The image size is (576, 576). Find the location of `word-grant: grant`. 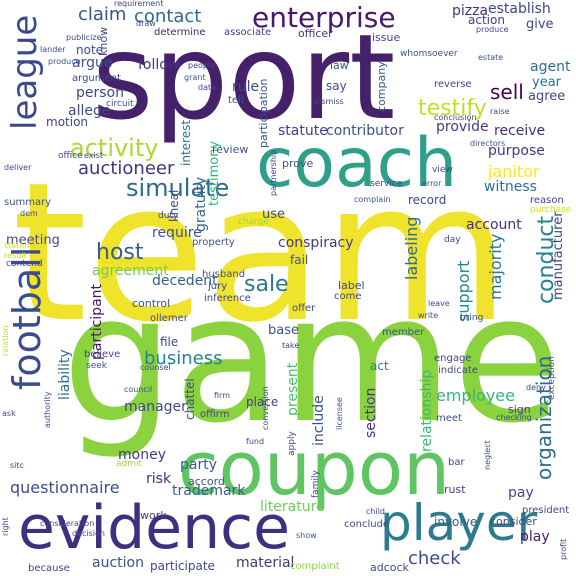

word-grant: grant is located at coordinates (195, 77).